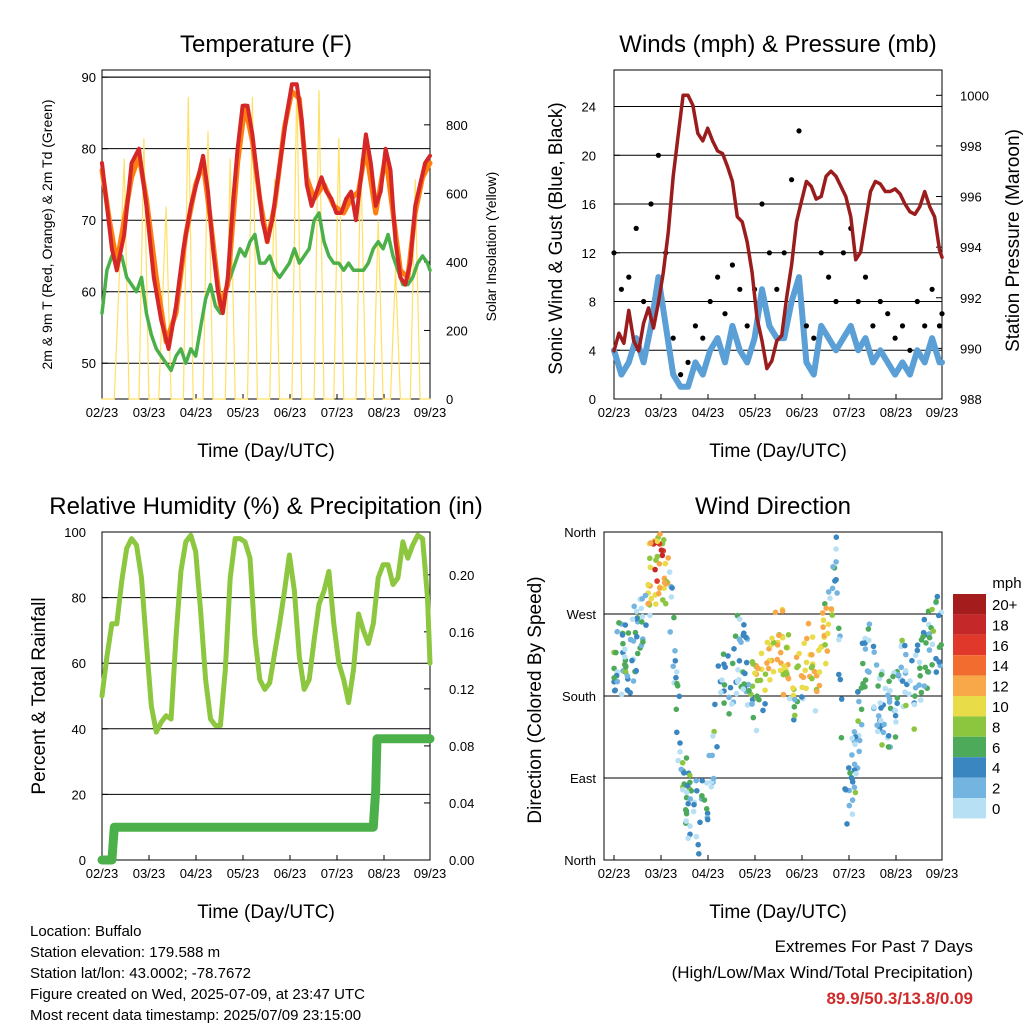 This screenshot has height=1026, width=1024. I want to click on x-tick-label: 06/23, so click(802, 873).